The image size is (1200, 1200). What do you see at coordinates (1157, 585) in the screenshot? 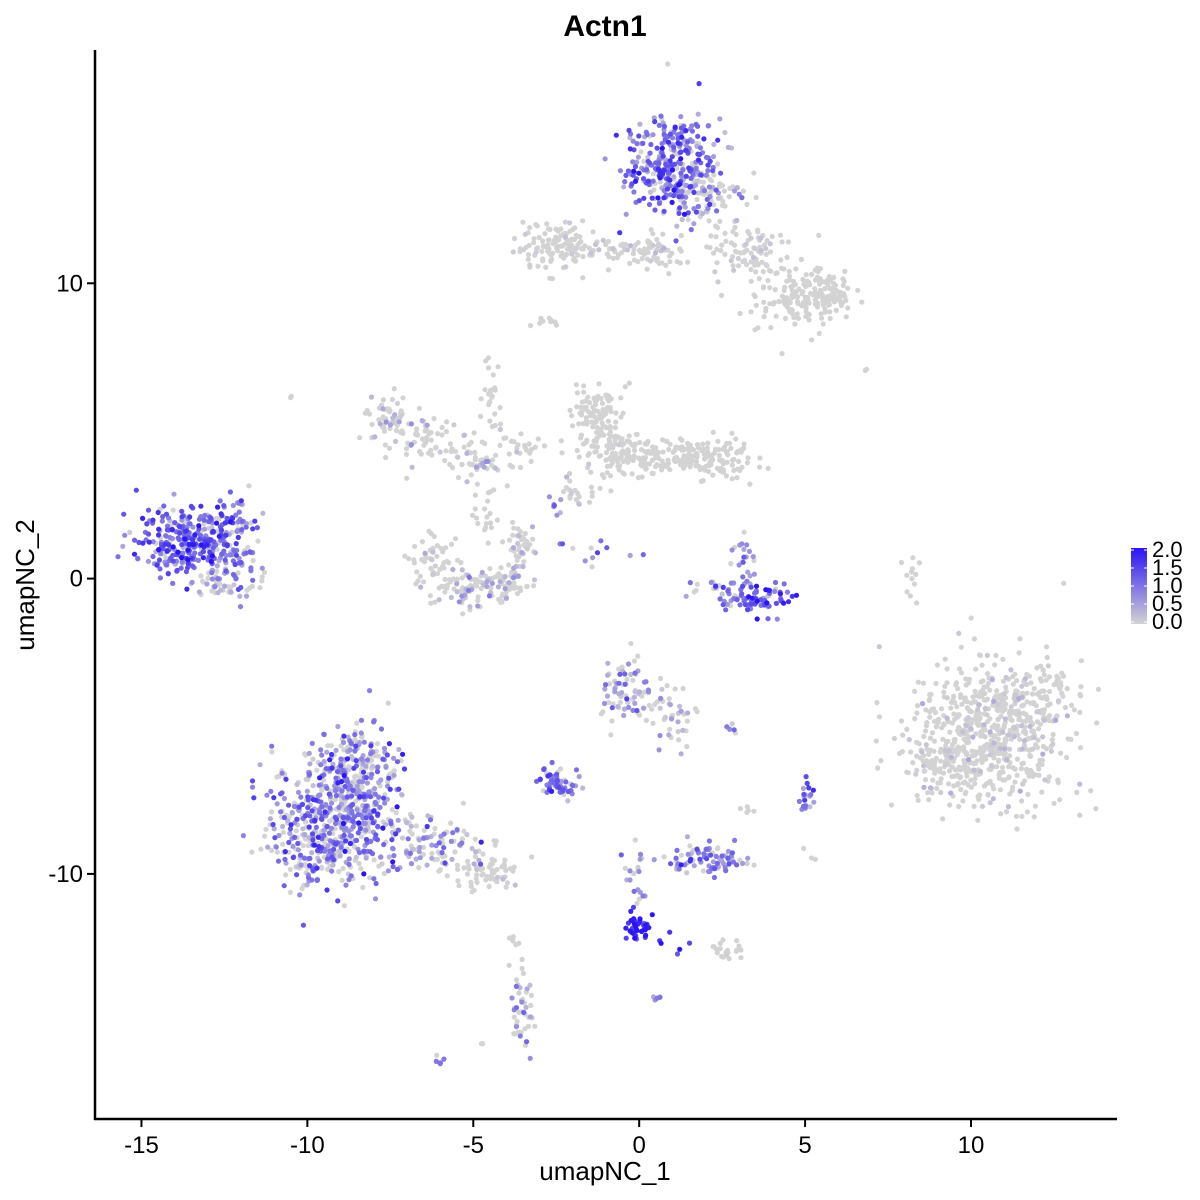
I see `color-legend: 2.01.51.00.50.0` at bounding box center [1157, 585].